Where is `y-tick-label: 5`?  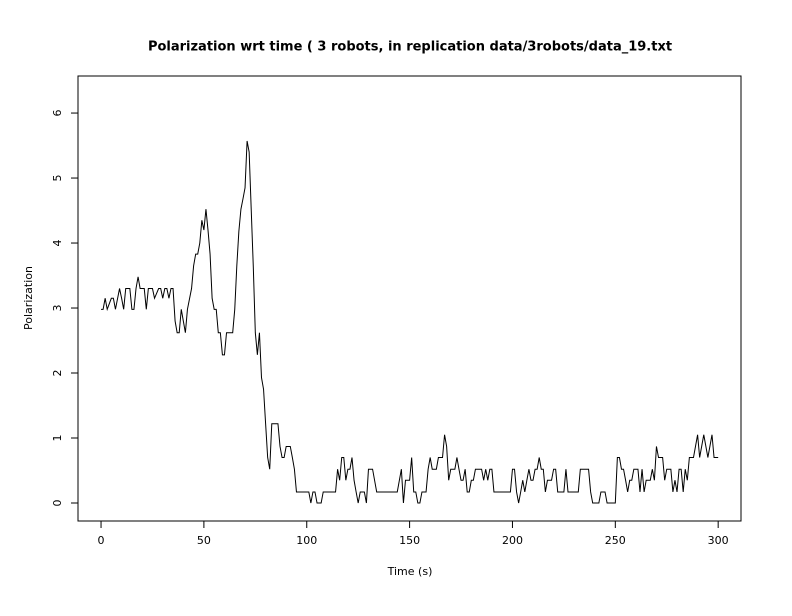
y-tick-label: 5 is located at coordinates (57, 178).